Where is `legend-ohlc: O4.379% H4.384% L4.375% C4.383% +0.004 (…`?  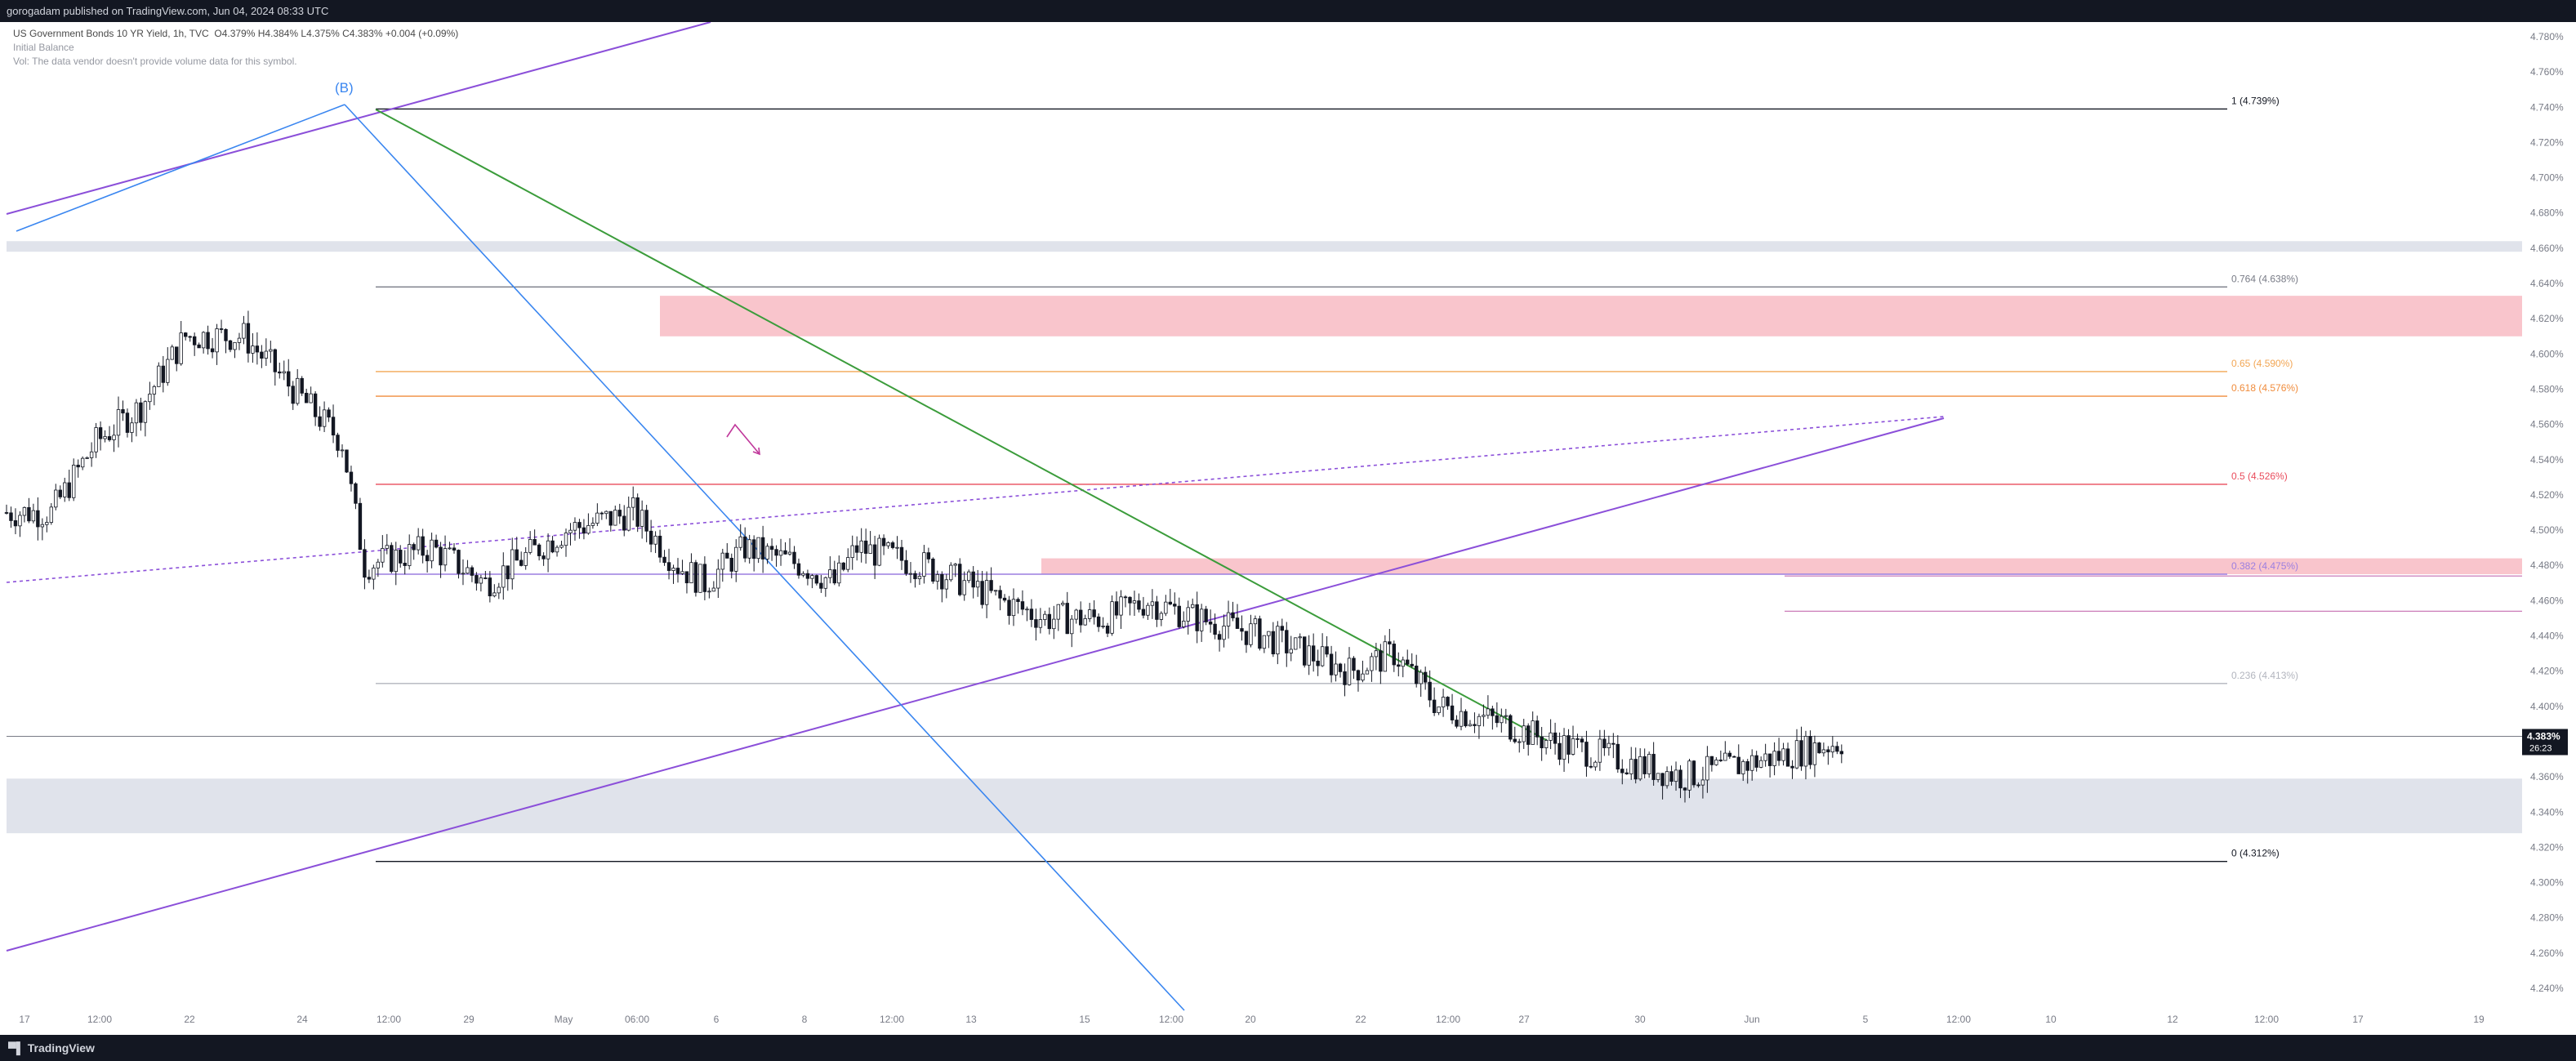
legend-ohlc: O4.379% H4.384% L4.375% C4.383% +0.004 (… is located at coordinates (336, 33).